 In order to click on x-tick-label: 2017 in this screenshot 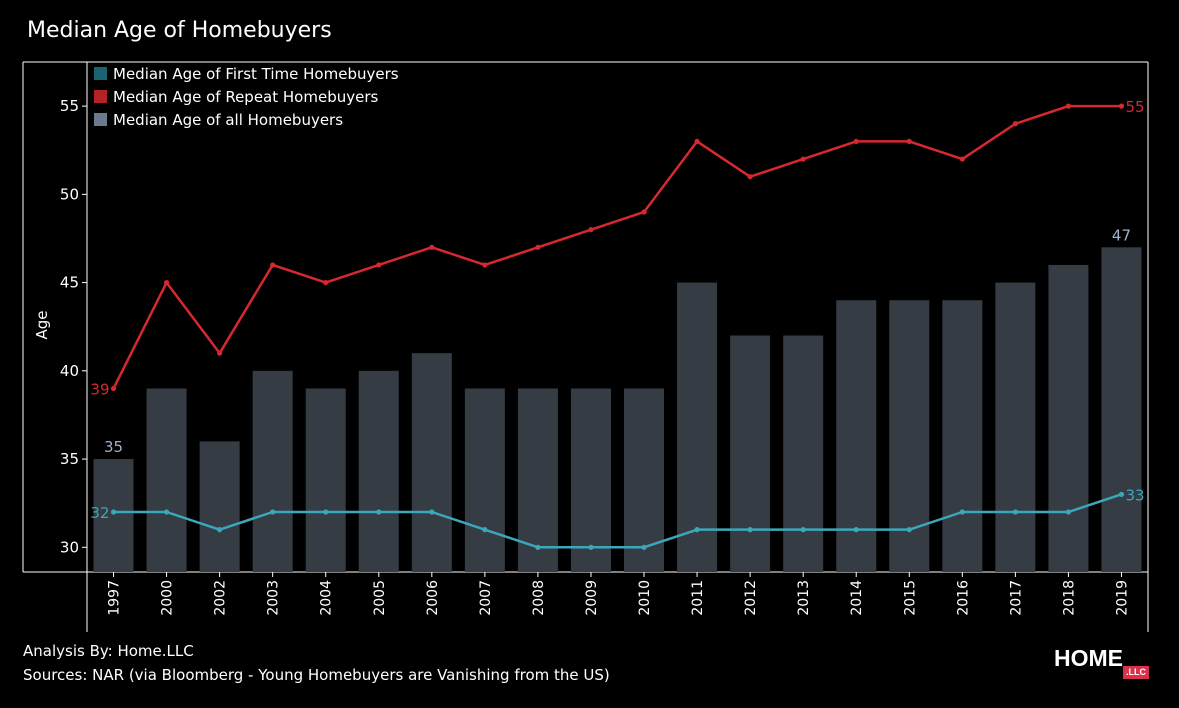, I will do `click(1016, 598)`.